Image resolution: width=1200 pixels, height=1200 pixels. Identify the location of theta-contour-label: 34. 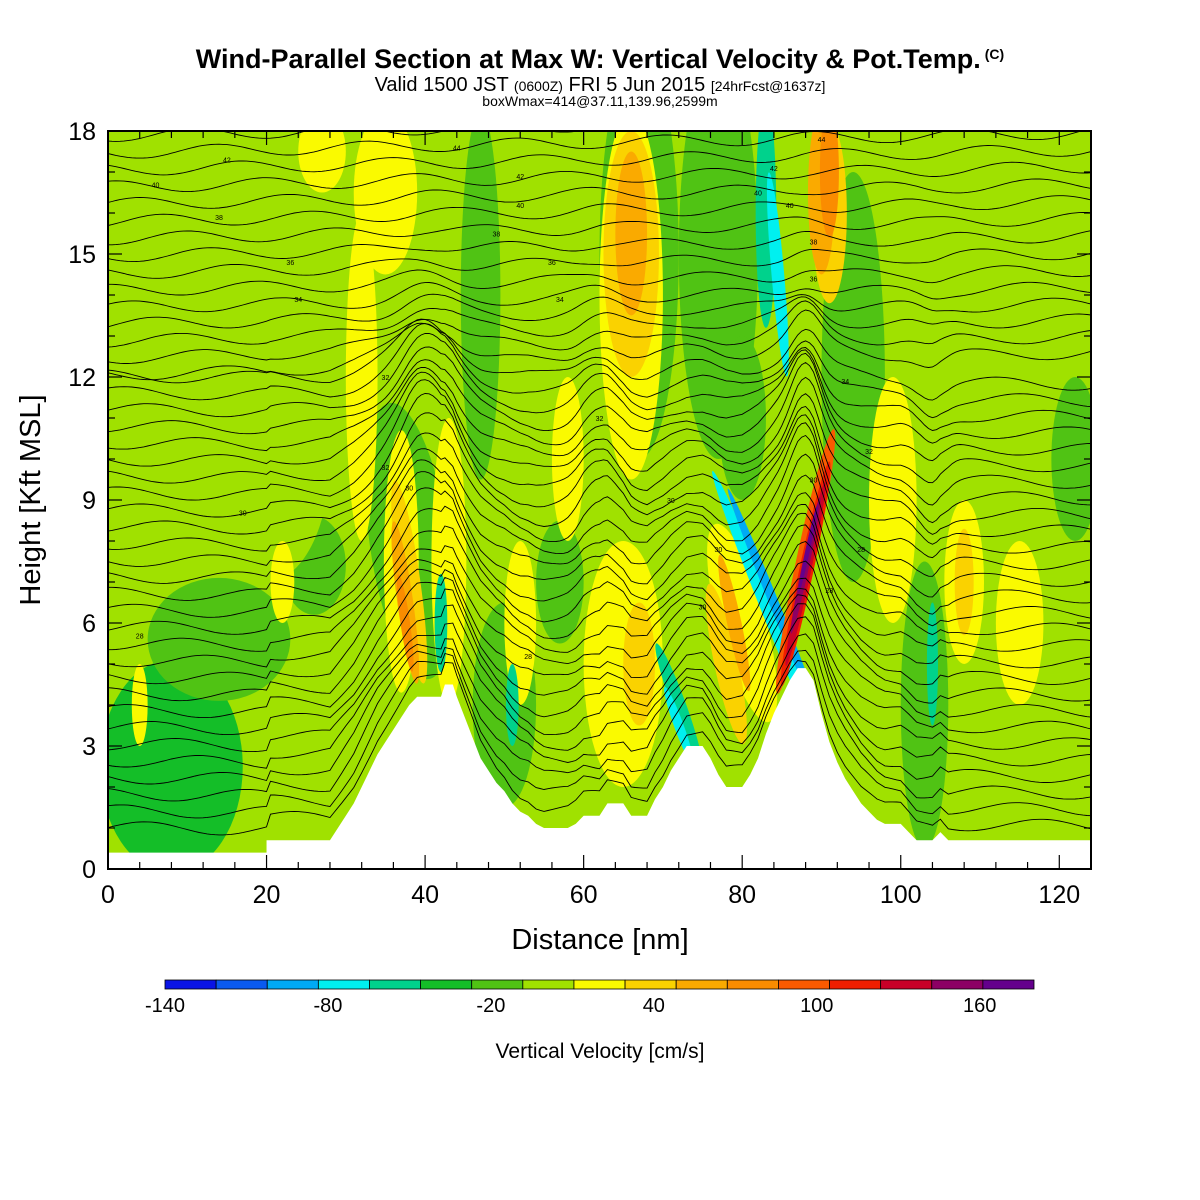
(298, 300).